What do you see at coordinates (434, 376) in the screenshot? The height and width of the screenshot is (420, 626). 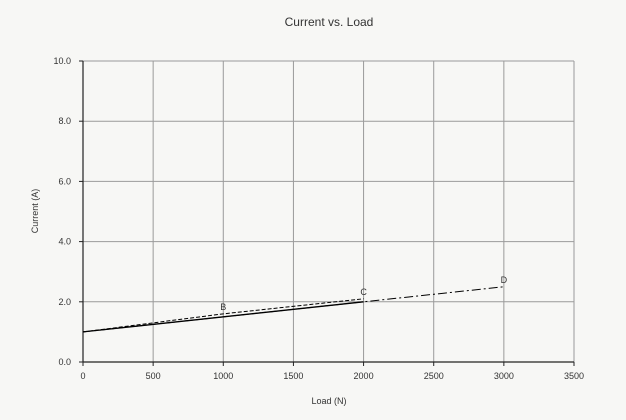 I see `x-tick-label: 2500` at bounding box center [434, 376].